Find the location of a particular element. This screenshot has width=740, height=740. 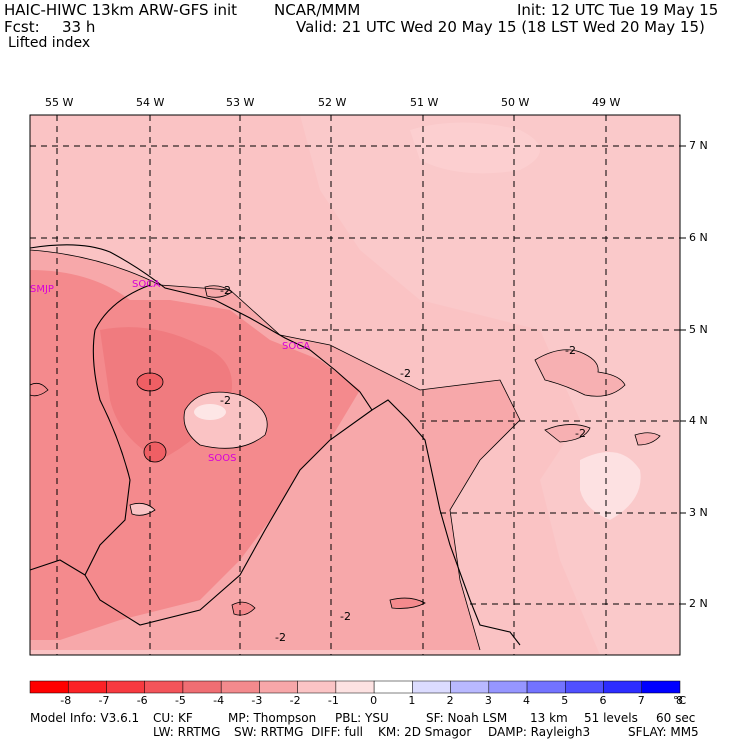

colorbar-tick-label: 5 is located at coordinates (565, 700).